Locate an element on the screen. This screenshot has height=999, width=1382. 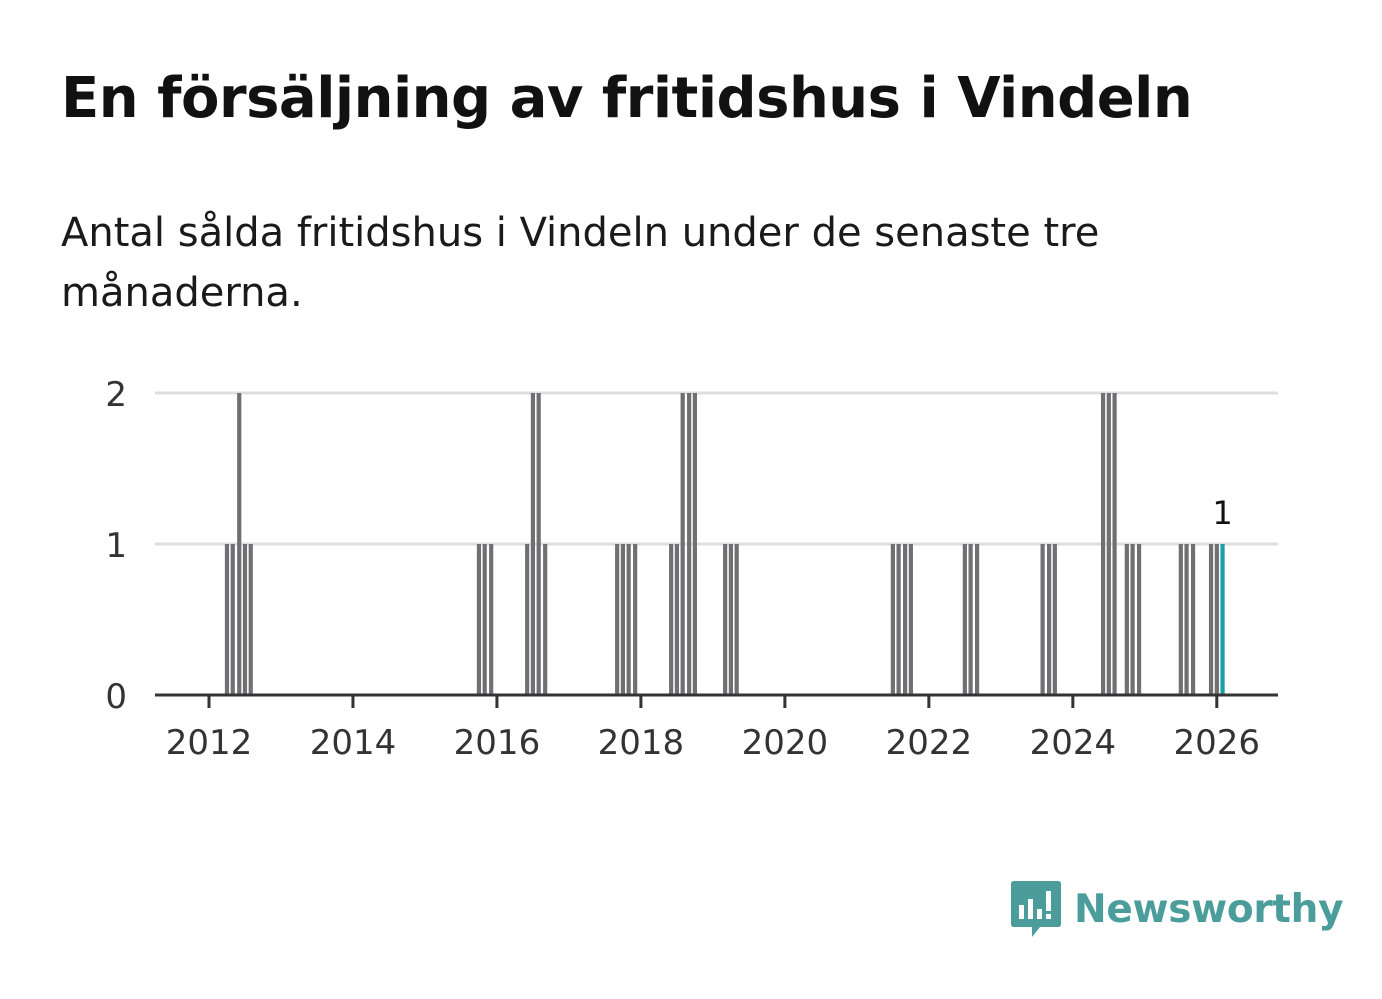
y-tick-label-1: 1 is located at coordinates (116, 546).